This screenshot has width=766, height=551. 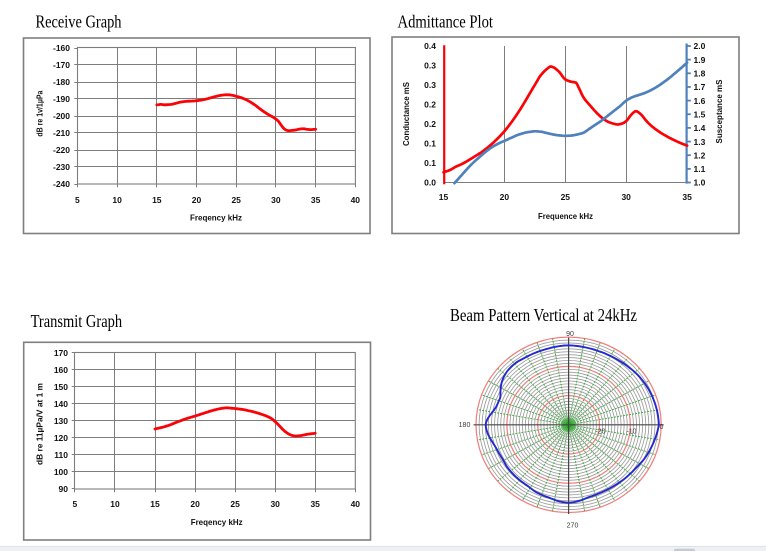 I want to click on svg-text: 2.0, so click(x=700, y=46).